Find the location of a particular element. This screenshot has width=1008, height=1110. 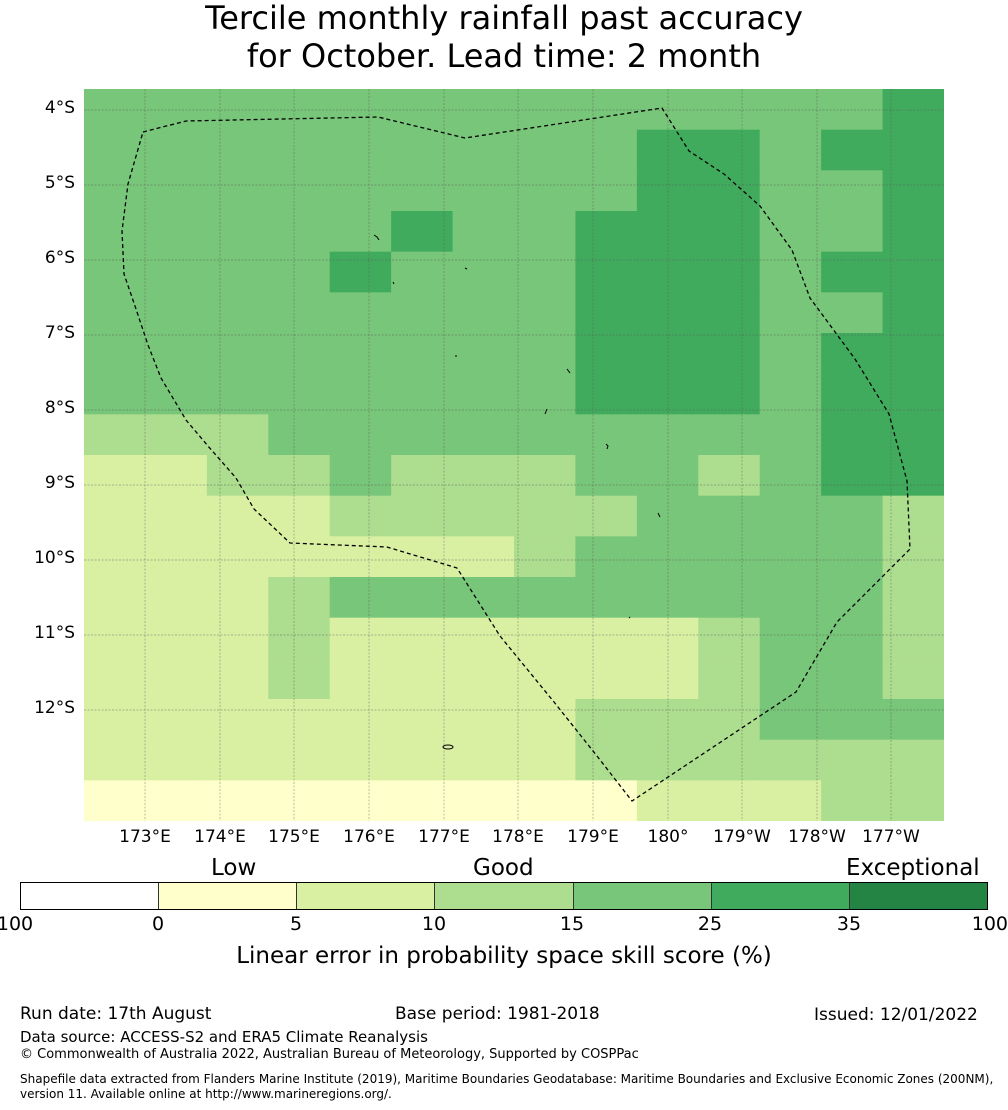

legend-category-low: Low is located at coordinates (234, 868).